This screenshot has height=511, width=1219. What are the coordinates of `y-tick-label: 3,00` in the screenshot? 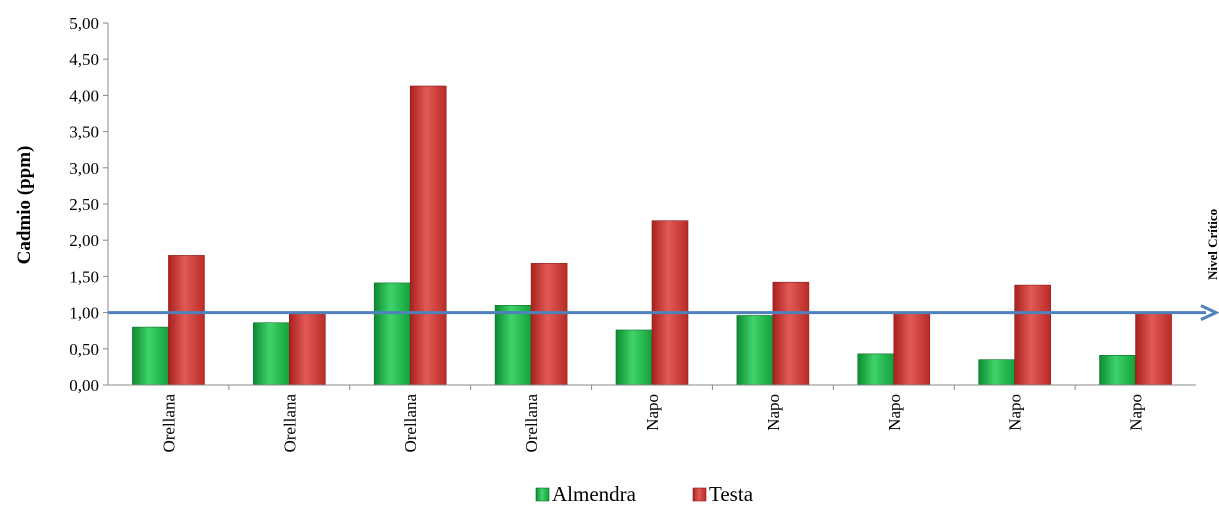 It's located at (84, 168).